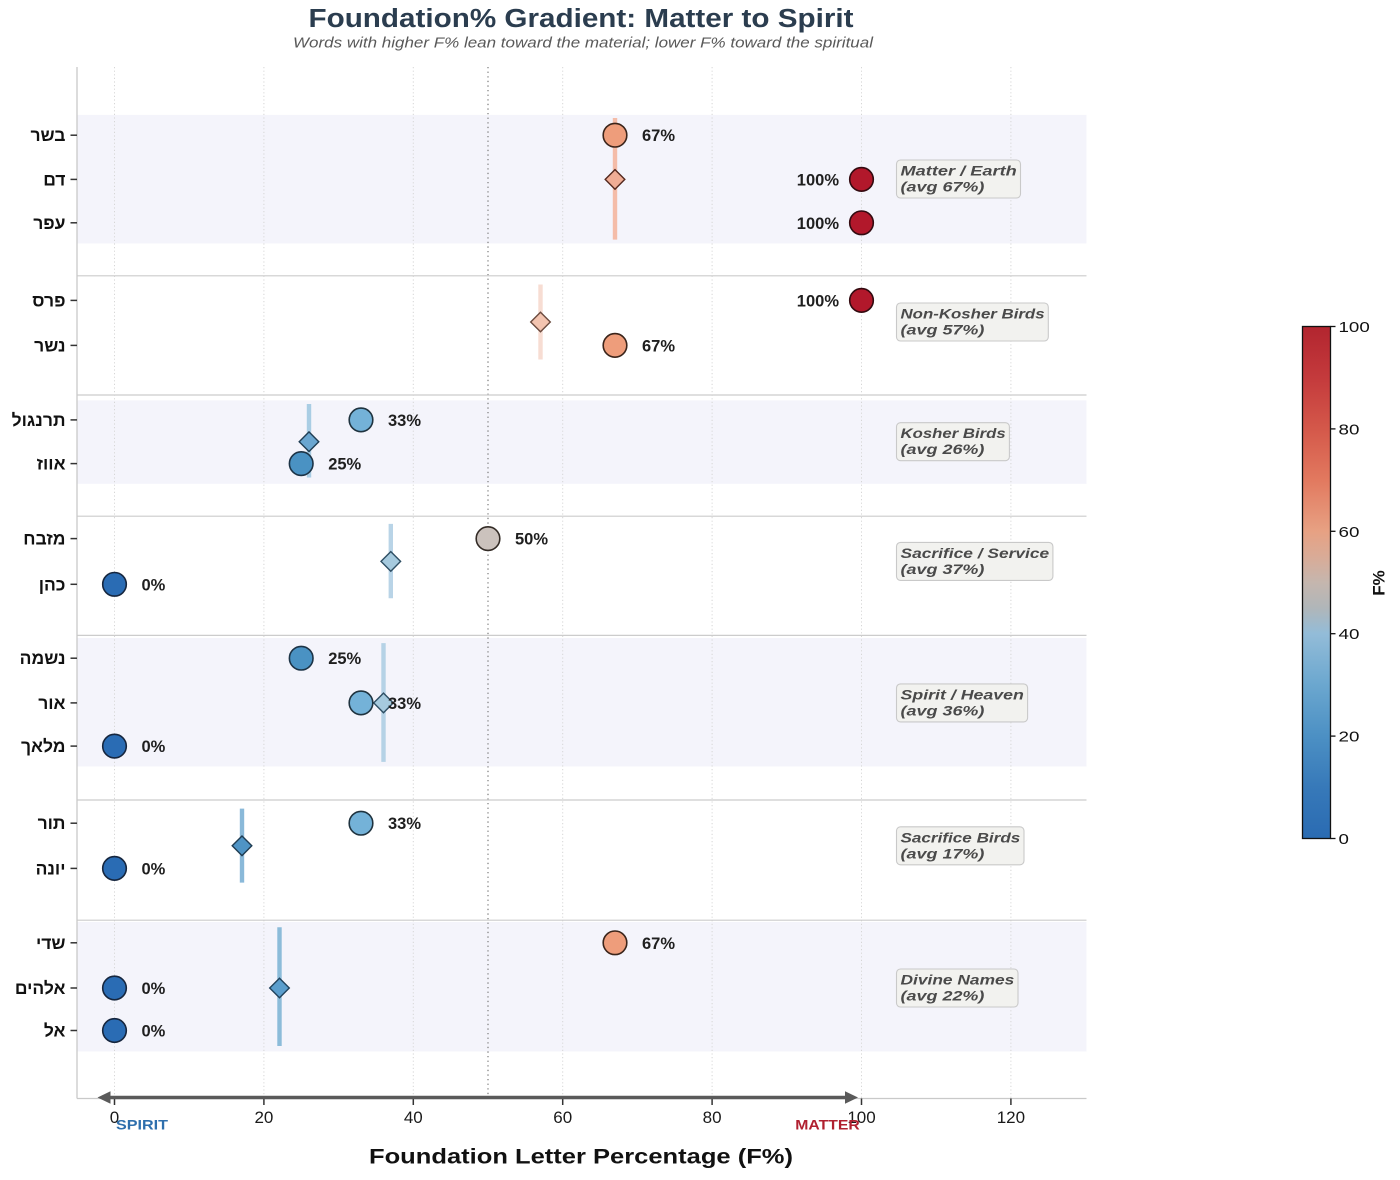 This screenshot has width=1400, height=1180. What do you see at coordinates (55, 1031) in the screenshot?
I see `svg-text: אל` at bounding box center [55, 1031].